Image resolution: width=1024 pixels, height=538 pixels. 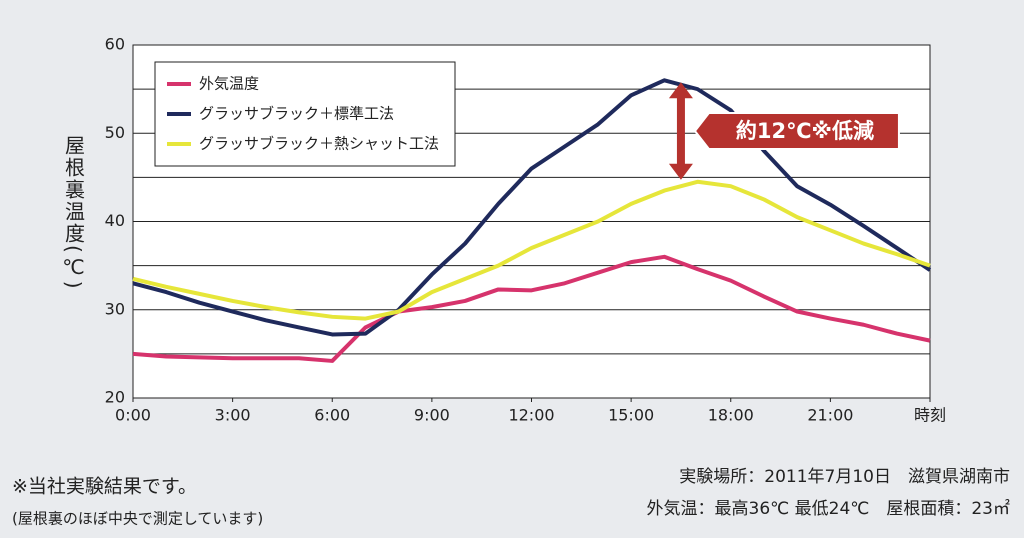 I want to click on x-tick-label: 9:00, so click(x=432, y=415).